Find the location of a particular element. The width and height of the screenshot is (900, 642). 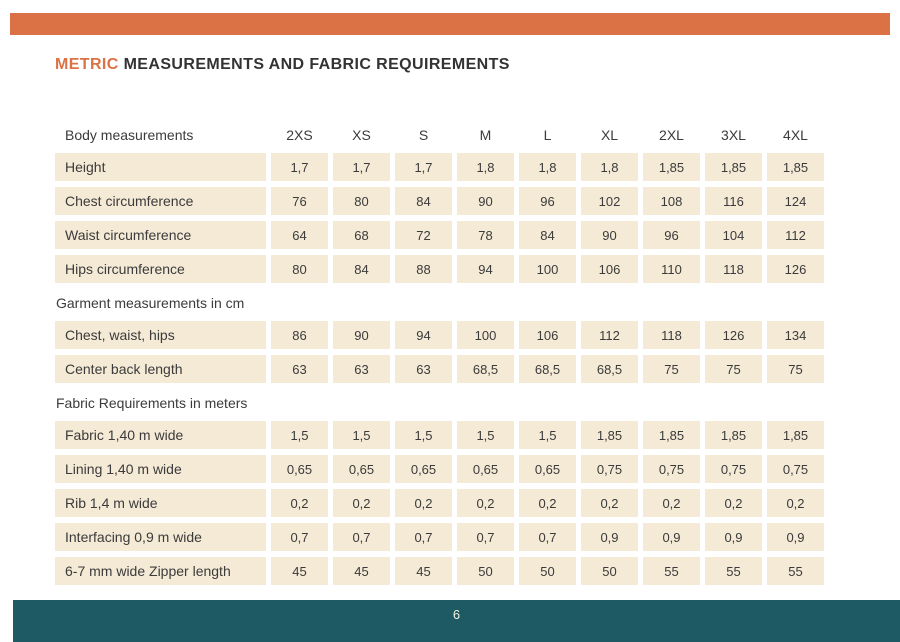

value-cell: 55 is located at coordinates (795, 571).